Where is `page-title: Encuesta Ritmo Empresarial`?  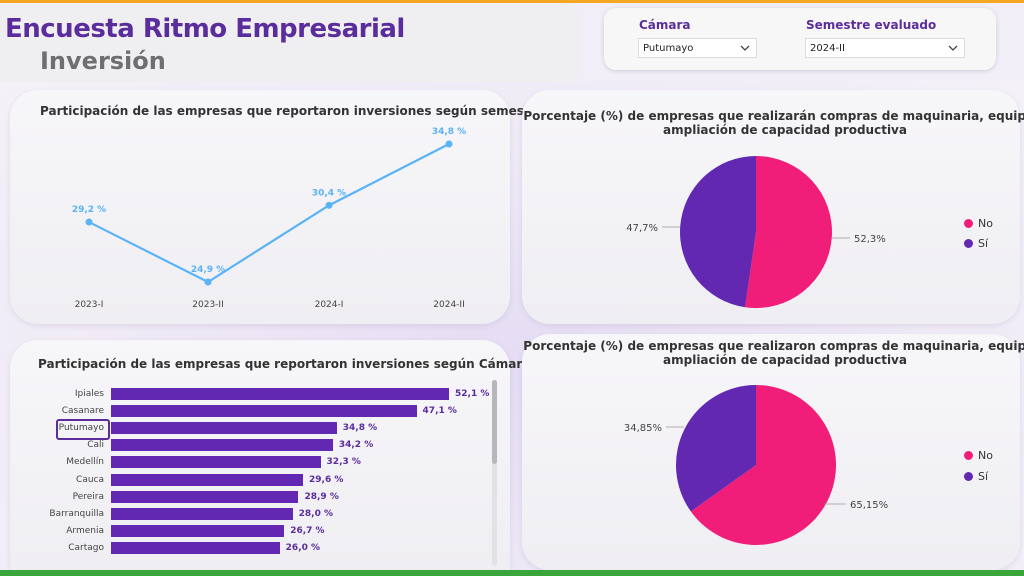 page-title: Encuesta Ritmo Empresarial is located at coordinates (205, 29).